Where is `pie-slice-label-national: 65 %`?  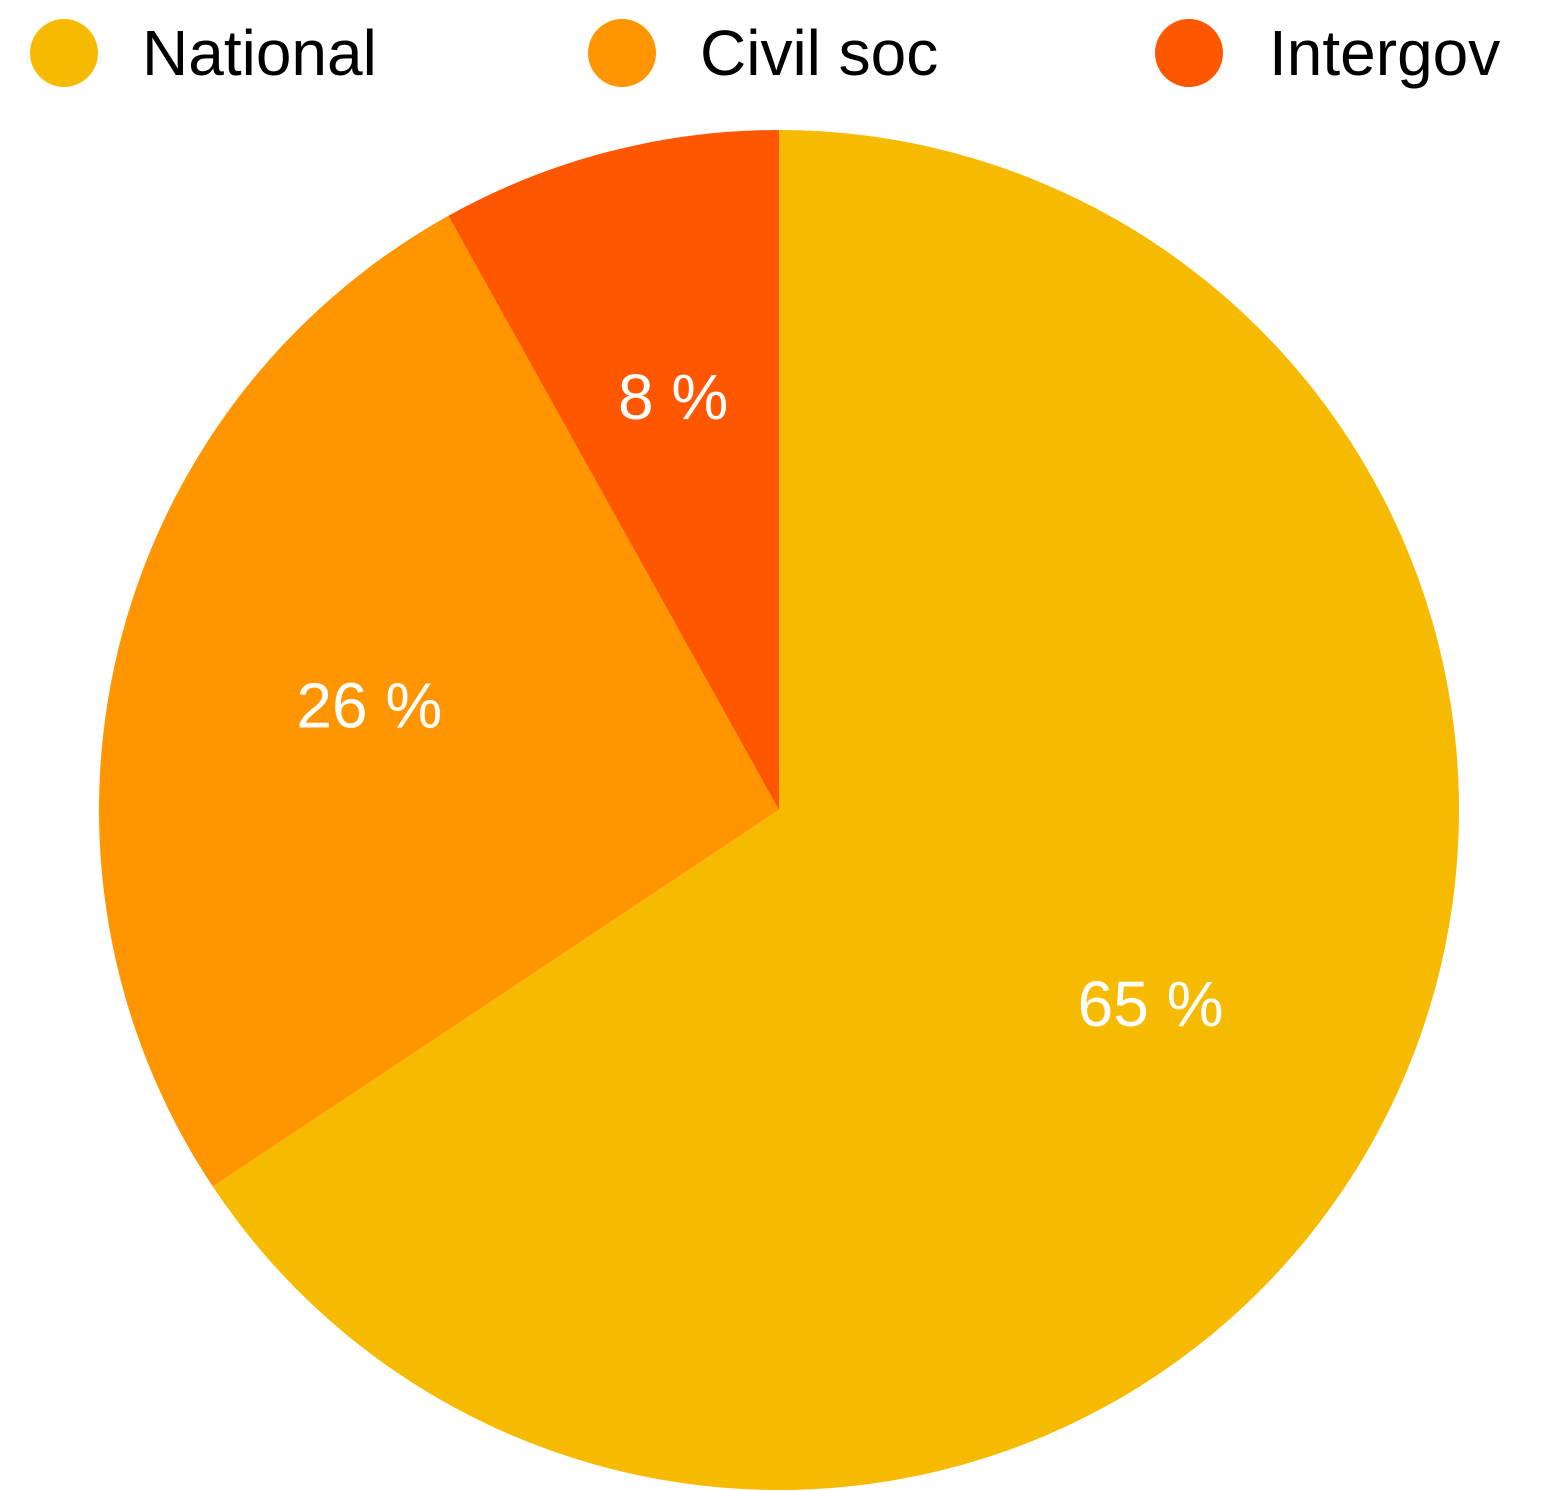
pie-slice-label-national: 65 % is located at coordinates (1151, 1004).